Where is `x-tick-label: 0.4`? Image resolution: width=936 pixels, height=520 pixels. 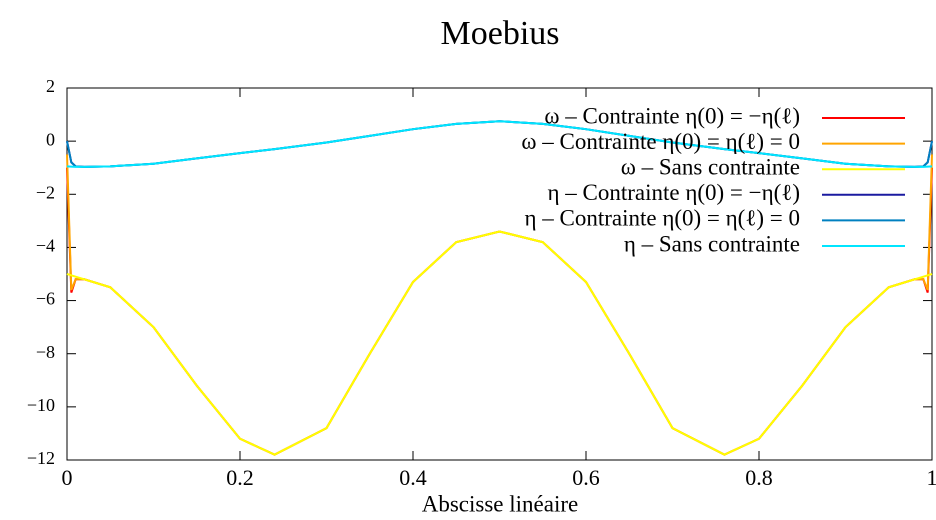 x-tick-label: 0.4 is located at coordinates (413, 477).